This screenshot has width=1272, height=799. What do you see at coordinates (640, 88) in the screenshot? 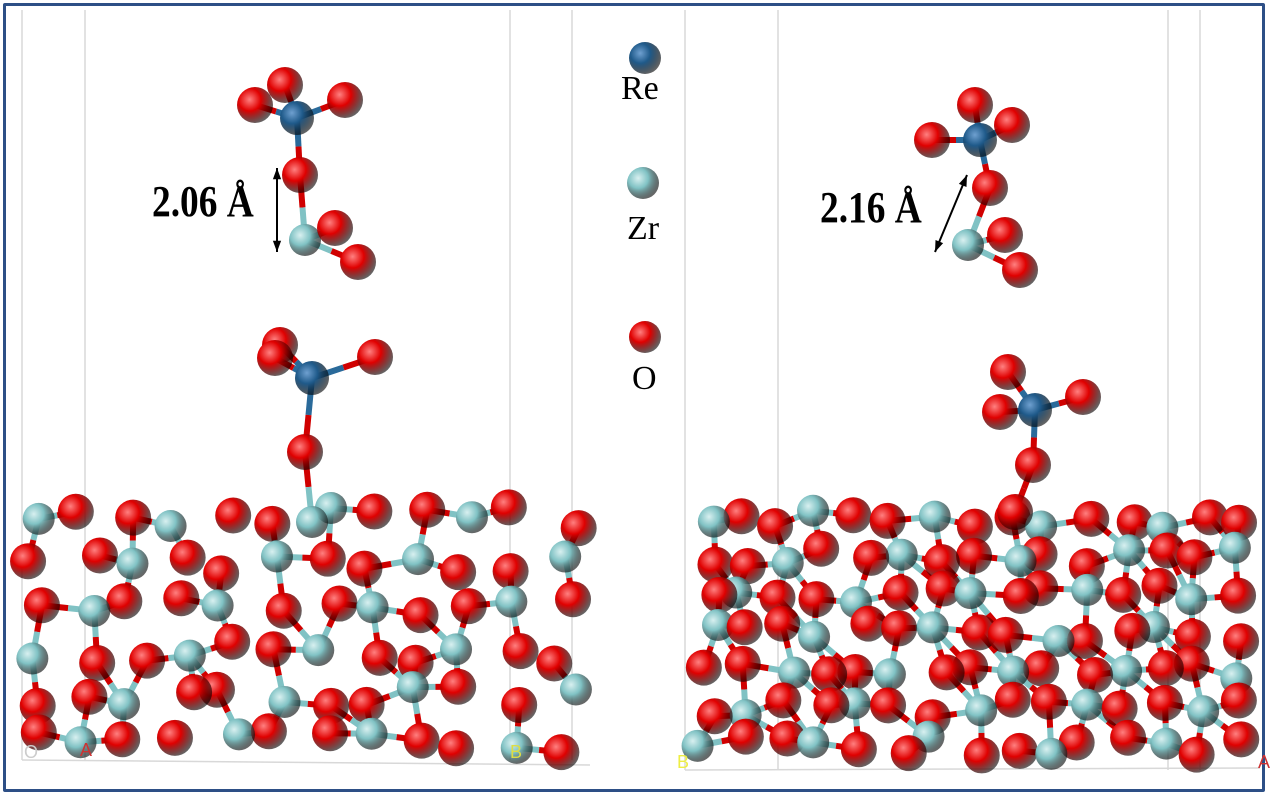
I see `legend-label-re: Re` at bounding box center [640, 88].